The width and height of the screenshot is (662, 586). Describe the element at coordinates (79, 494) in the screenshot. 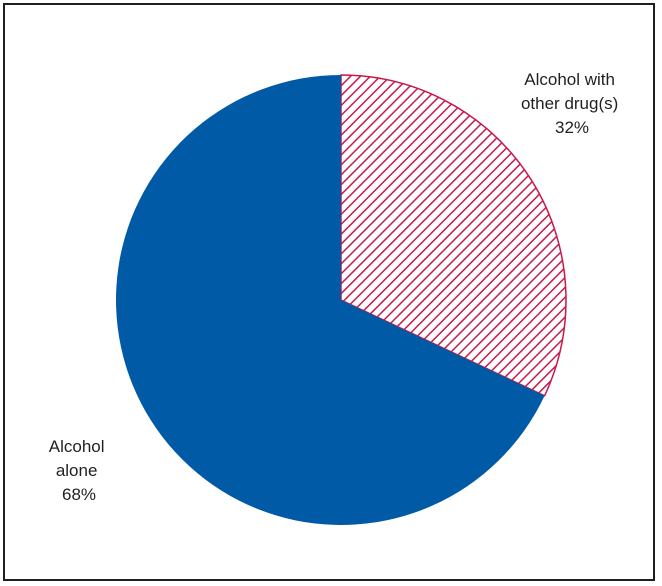

I see `slice-value-label: 68%` at that location.